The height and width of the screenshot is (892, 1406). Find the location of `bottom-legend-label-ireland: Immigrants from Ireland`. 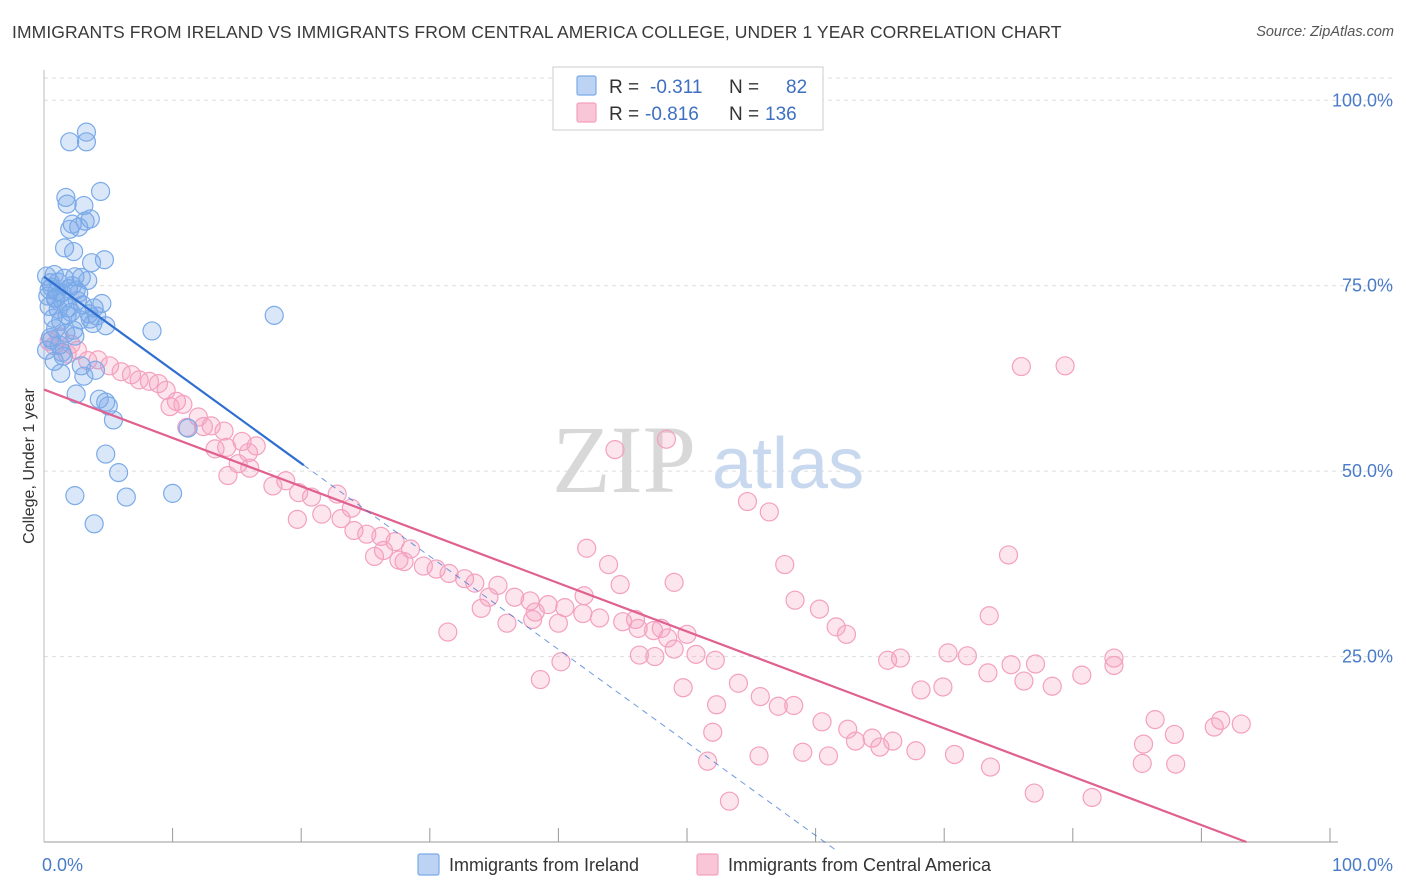

bottom-legend-label-ireland: Immigrants from Ireland is located at coordinates (544, 865).